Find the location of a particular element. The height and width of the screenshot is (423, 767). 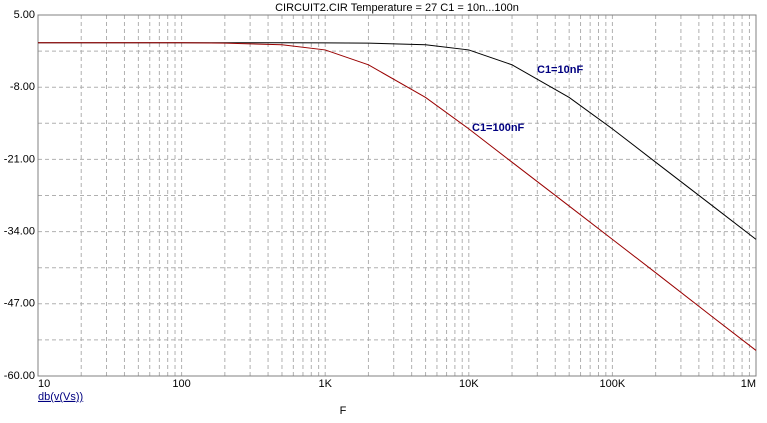

x-tick-label: 100K is located at coordinates (613, 384).